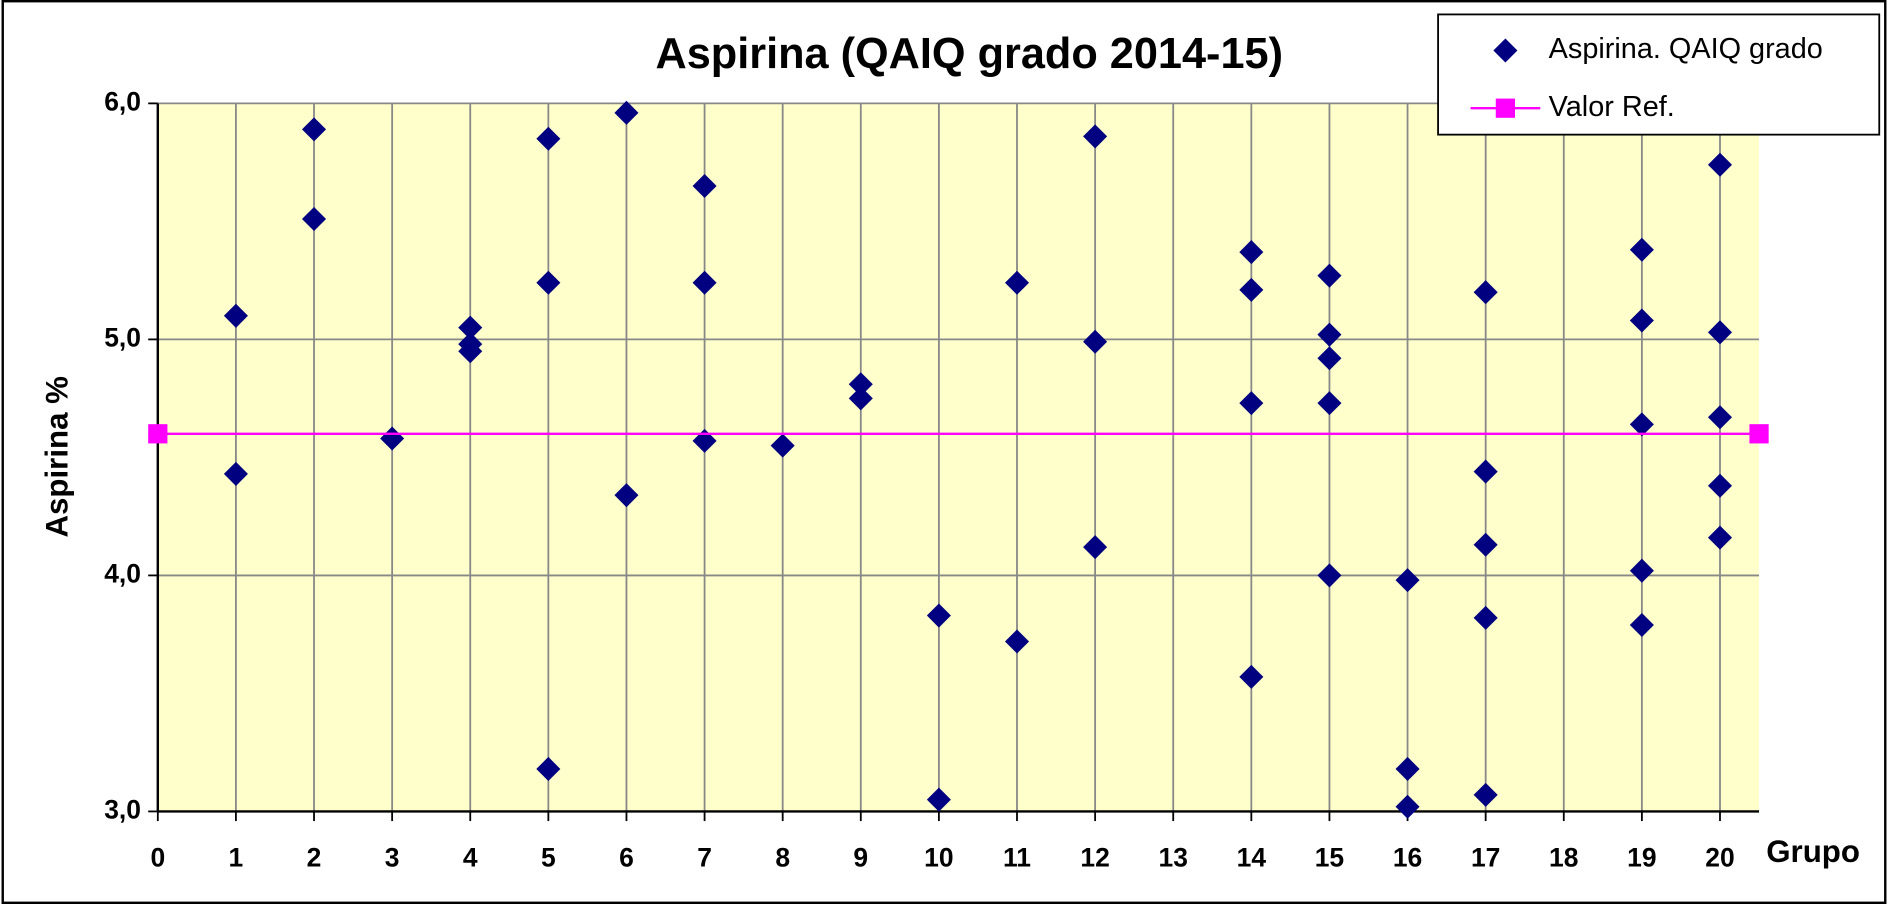  Describe the element at coordinates (1252, 858) in the screenshot. I see `x-tick-label: 14` at that location.